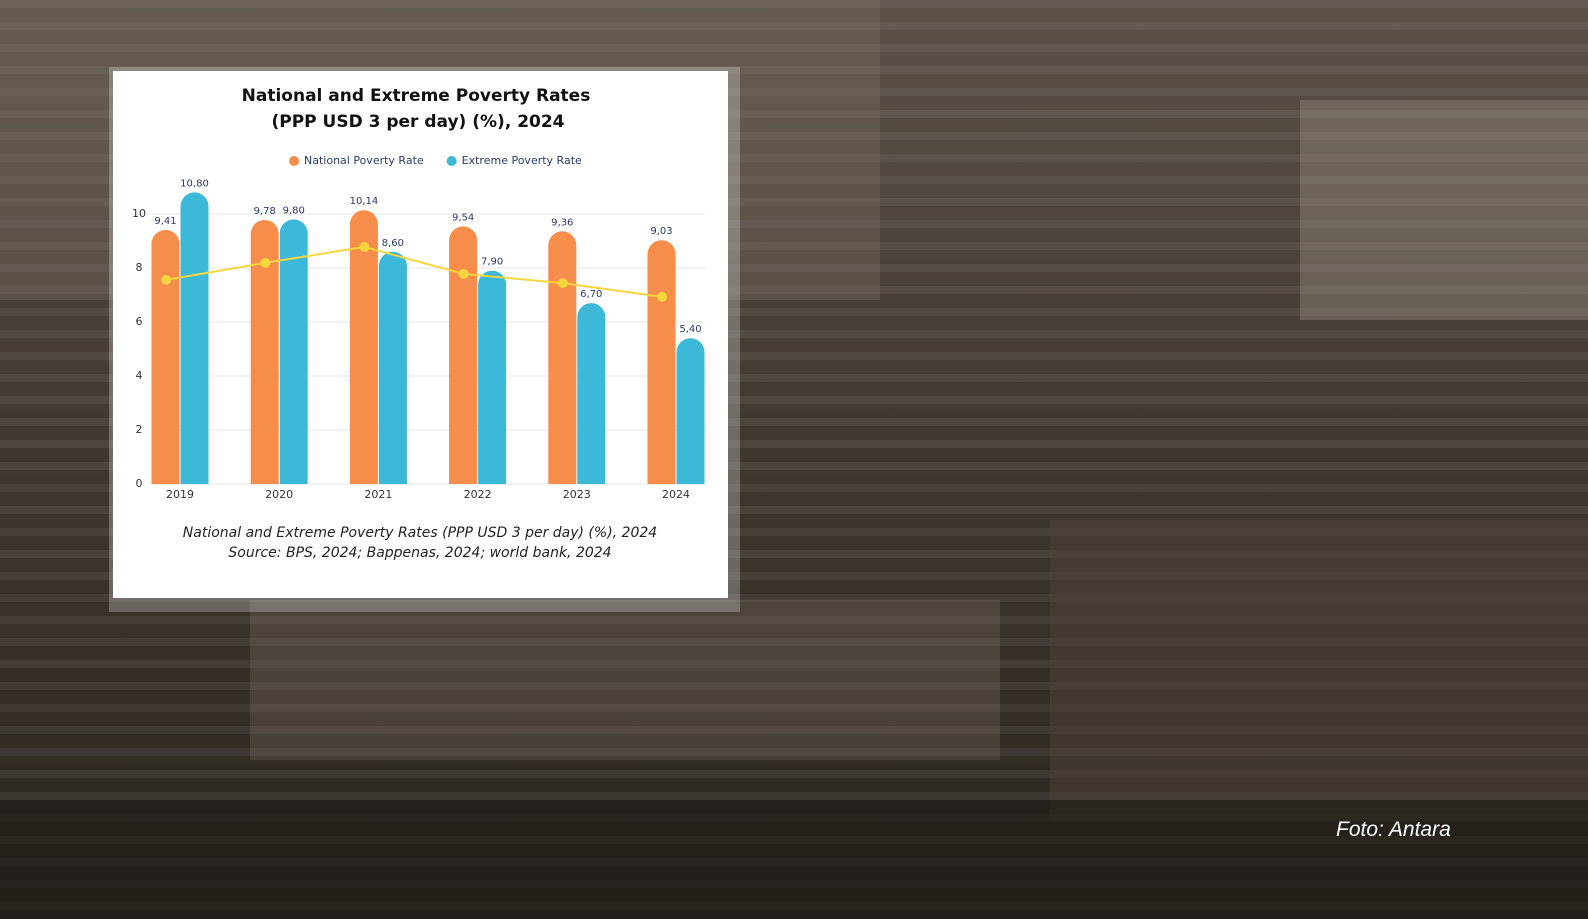 This screenshot has height=919, width=1588. I want to click on x-tick-label: 2022, so click(478, 494).